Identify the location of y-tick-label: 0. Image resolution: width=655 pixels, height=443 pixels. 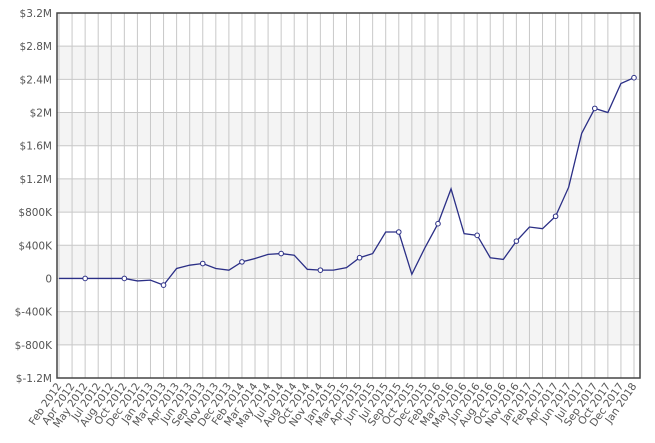
(48, 279).